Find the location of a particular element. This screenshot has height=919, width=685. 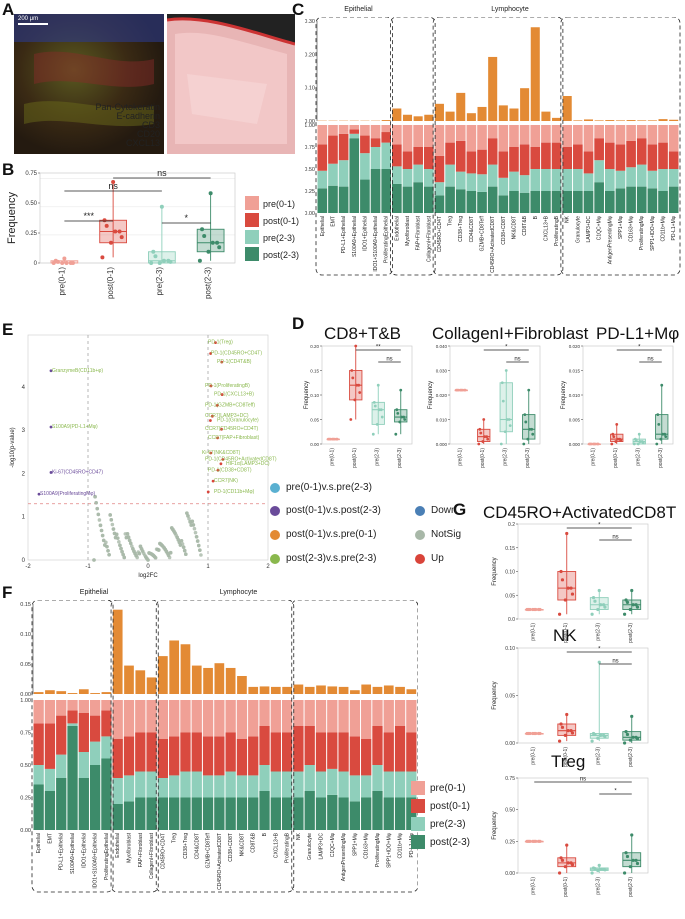

x-tick-label: C1QC+Mφ is located at coordinates (600, 227).